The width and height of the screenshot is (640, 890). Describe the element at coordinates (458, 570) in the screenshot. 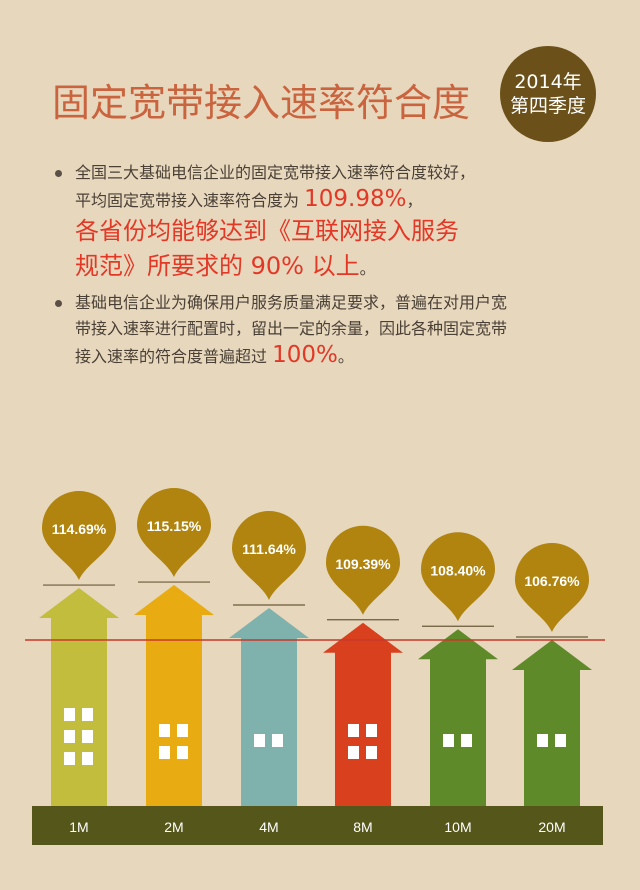

I see `value-label: 108.40%` at that location.